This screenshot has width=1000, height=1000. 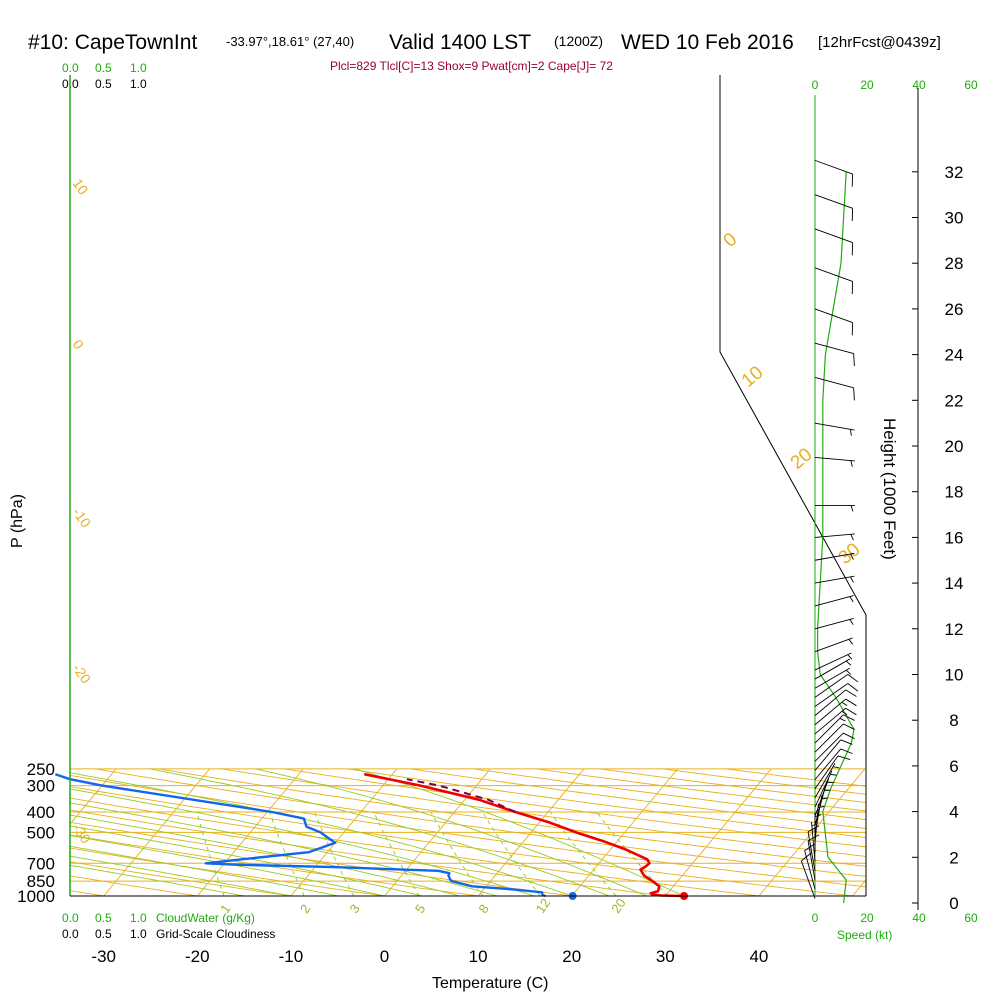 What do you see at coordinates (919, 85) in the screenshot?
I see `speed-tick-label-top: 40` at bounding box center [919, 85].